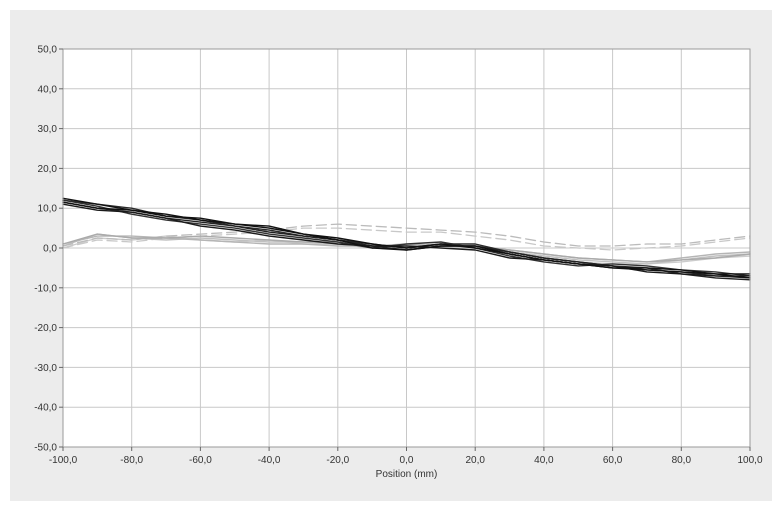  What do you see at coordinates (48, 129) in the screenshot?
I see `y-tick-label: 30,0` at bounding box center [48, 129].